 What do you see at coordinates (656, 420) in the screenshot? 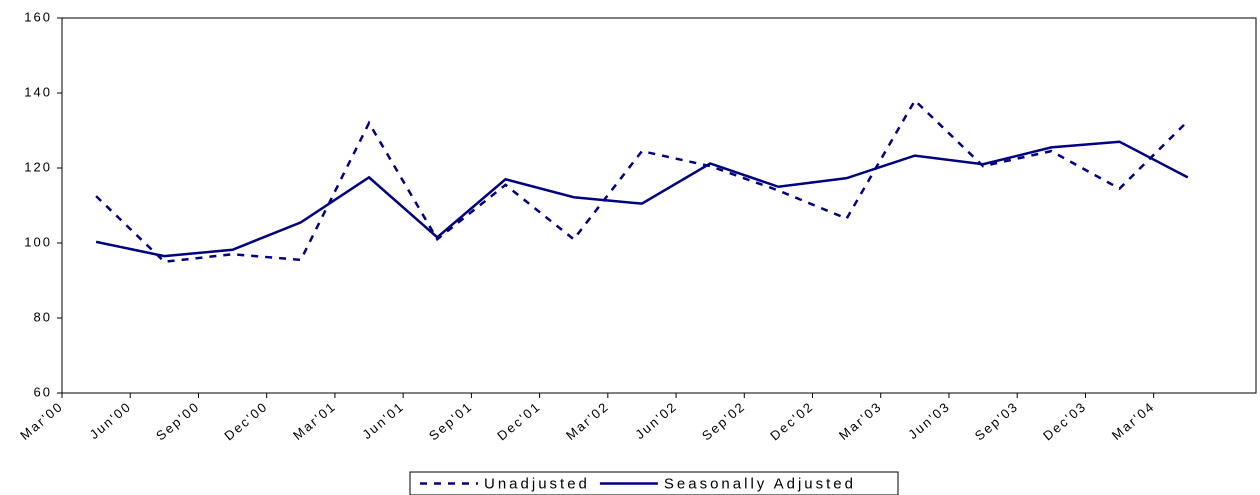
I see `x-tick-label: Jun'02` at bounding box center [656, 420].